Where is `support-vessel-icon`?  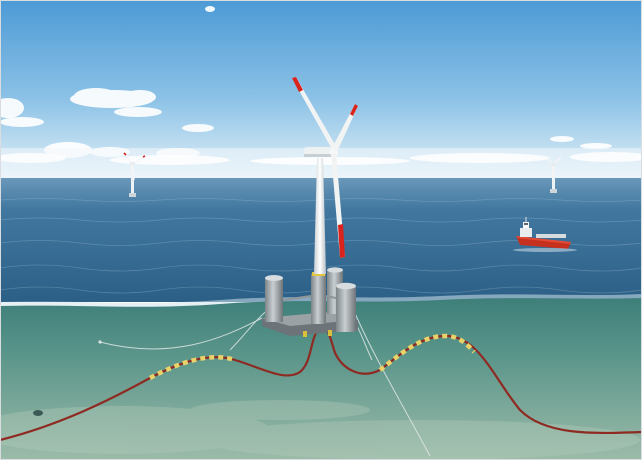 support-vessel-icon is located at coordinates (545, 234).